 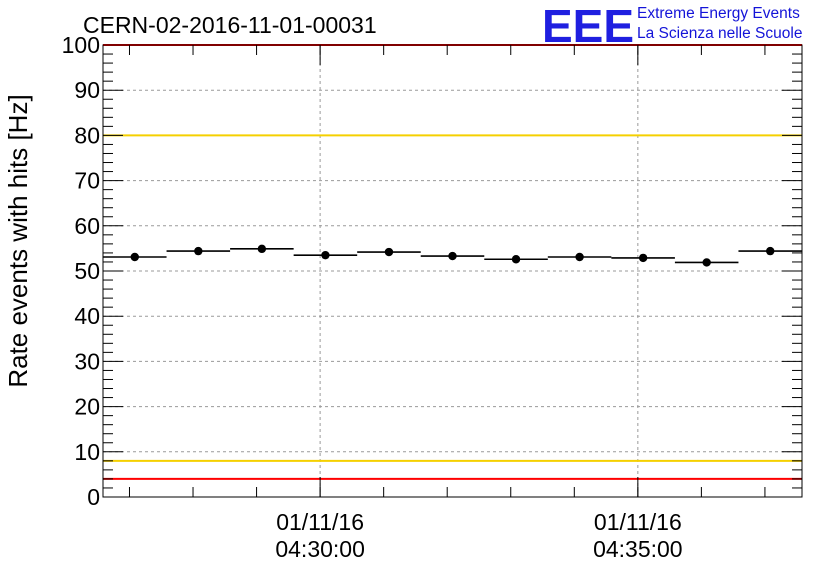 What do you see at coordinates (87, 135) in the screenshot?
I see `y-tick-label: 80` at bounding box center [87, 135].